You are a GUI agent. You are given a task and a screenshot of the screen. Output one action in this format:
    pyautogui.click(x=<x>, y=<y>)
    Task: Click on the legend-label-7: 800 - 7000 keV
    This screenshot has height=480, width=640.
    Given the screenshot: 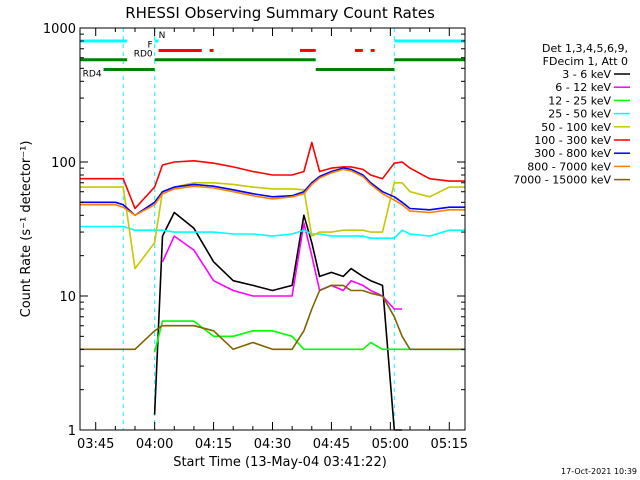 What is the action you would take?
    pyautogui.click(x=569, y=166)
    